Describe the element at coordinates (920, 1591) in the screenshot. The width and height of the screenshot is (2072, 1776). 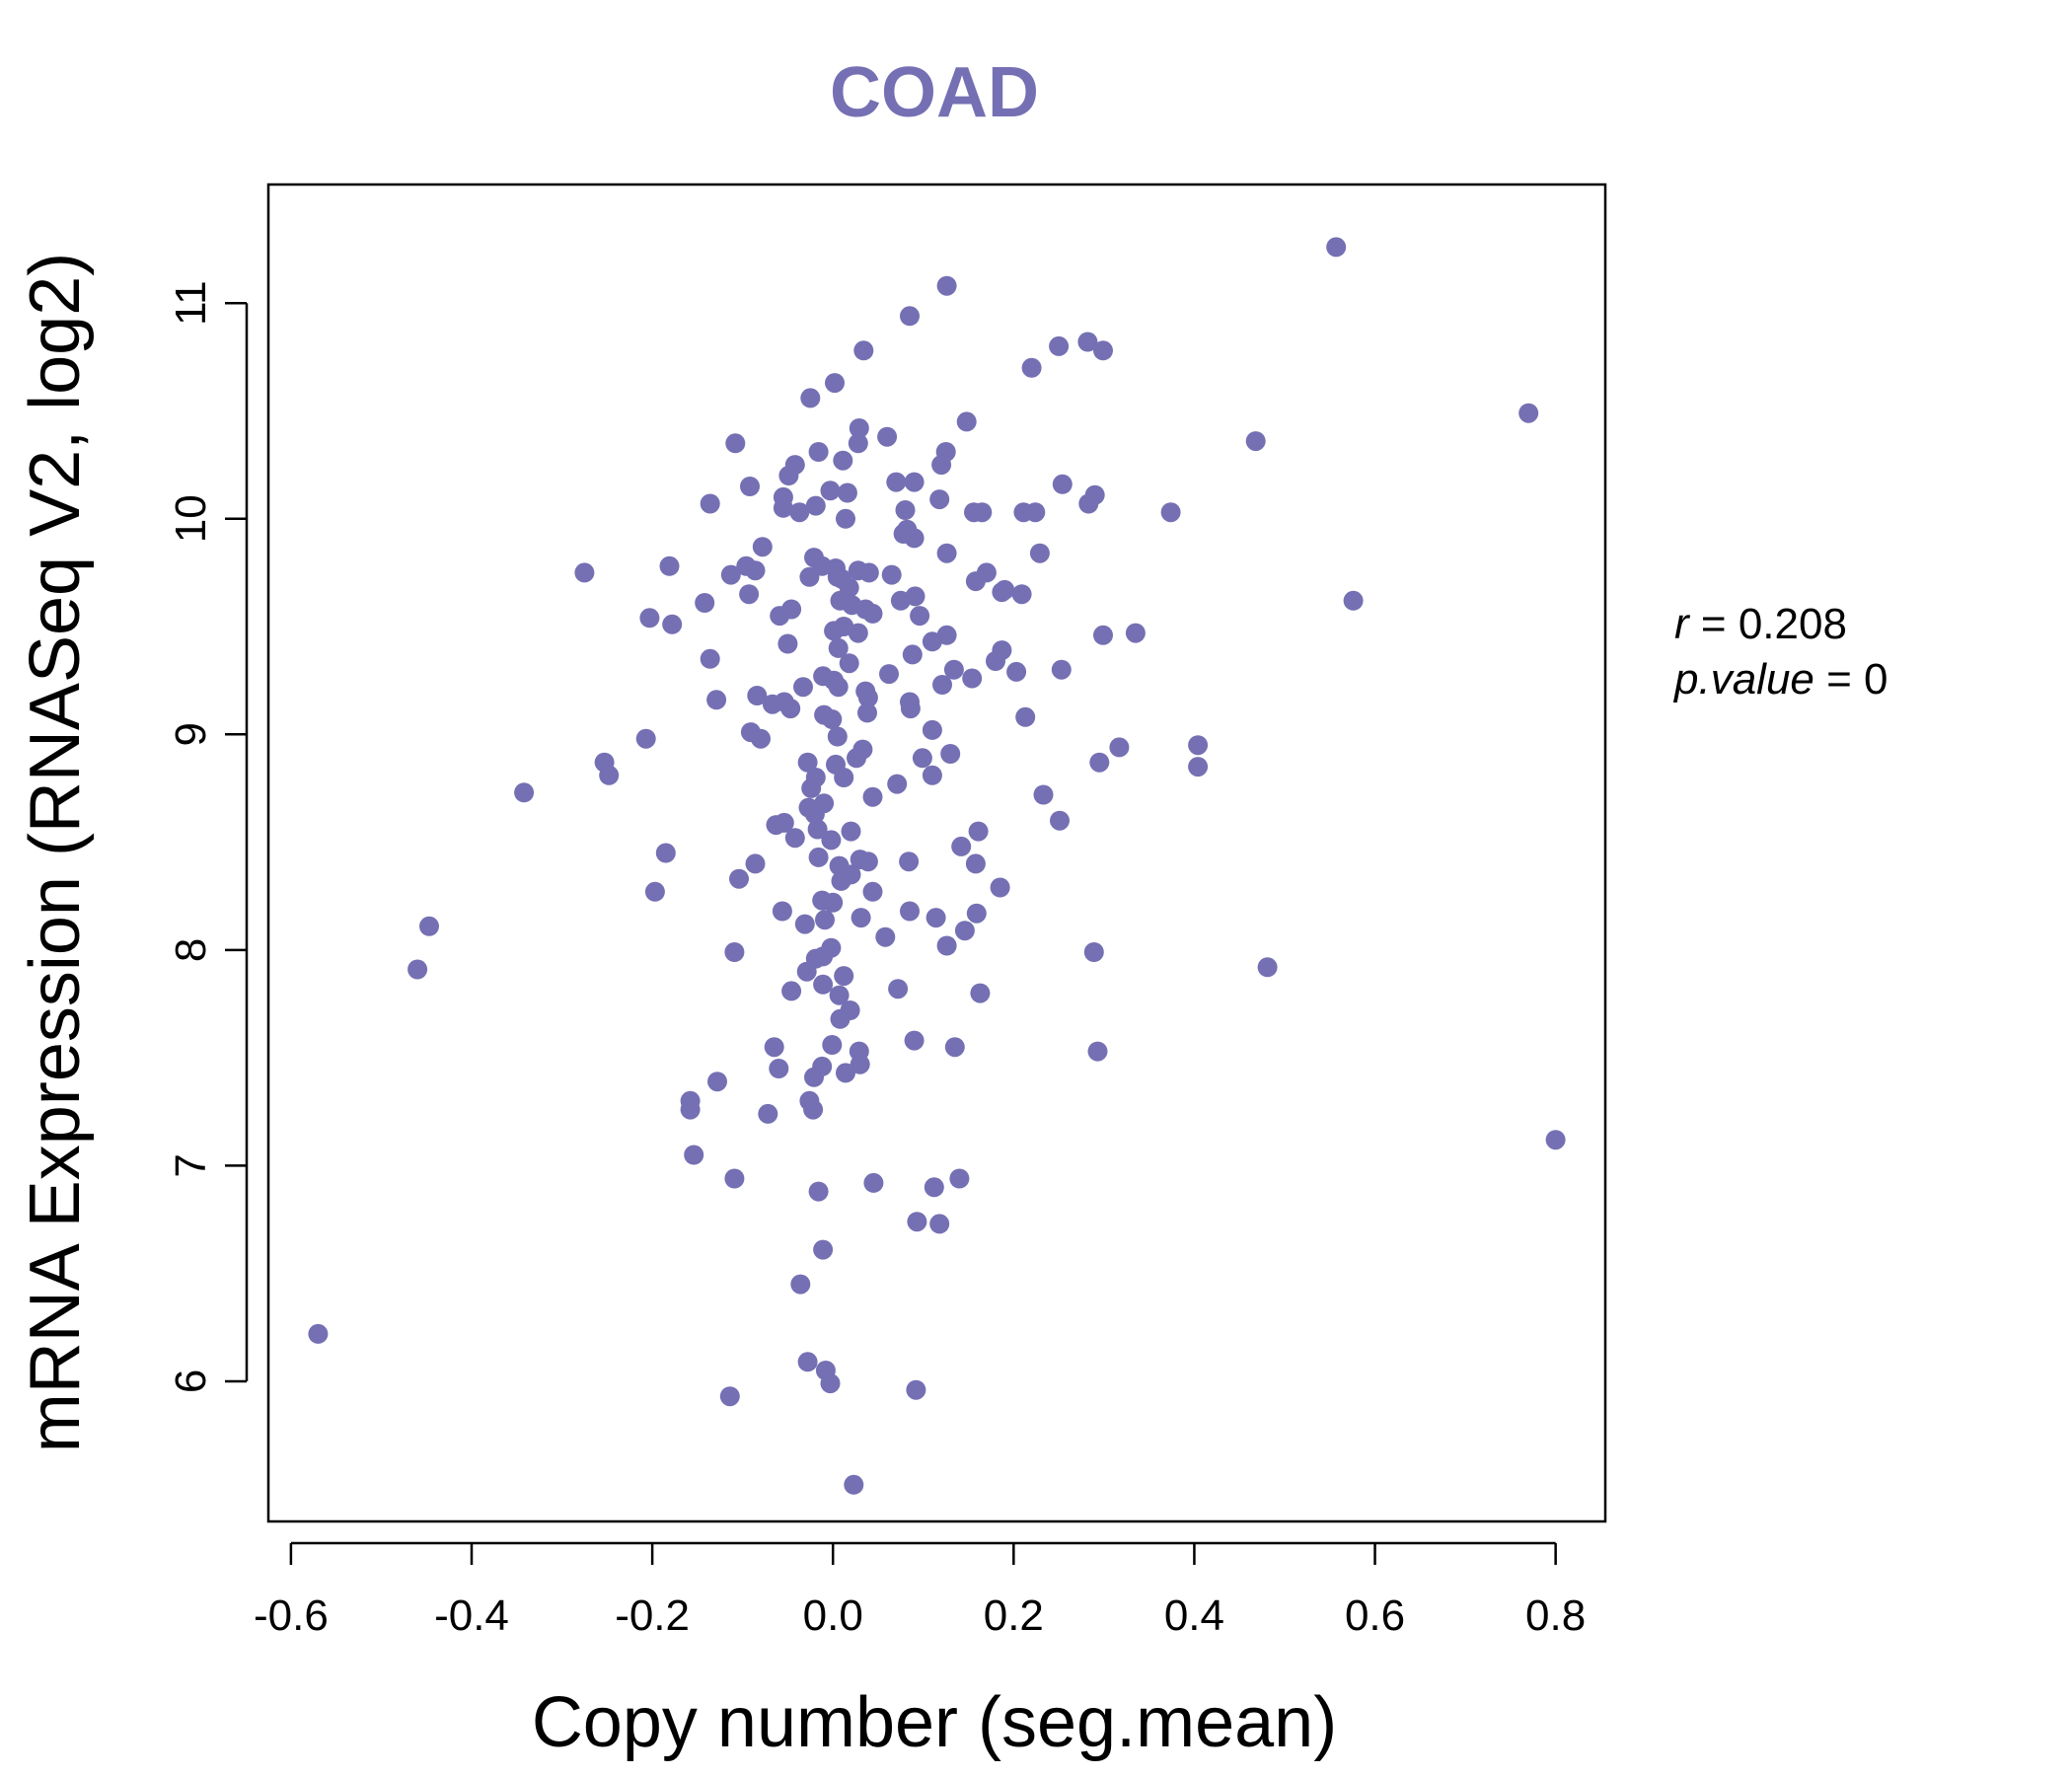
I see `x-axis: -0.6 -0.4 -0.2 0.0 0.2 0.4 0.6 0.8` at that location.